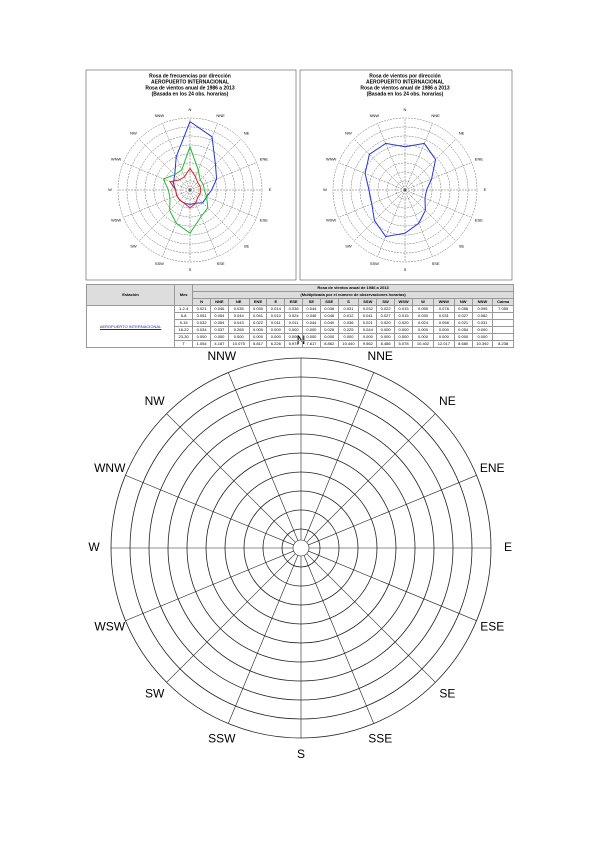  I want to click on rose-direction: NNW, so click(221, 356).